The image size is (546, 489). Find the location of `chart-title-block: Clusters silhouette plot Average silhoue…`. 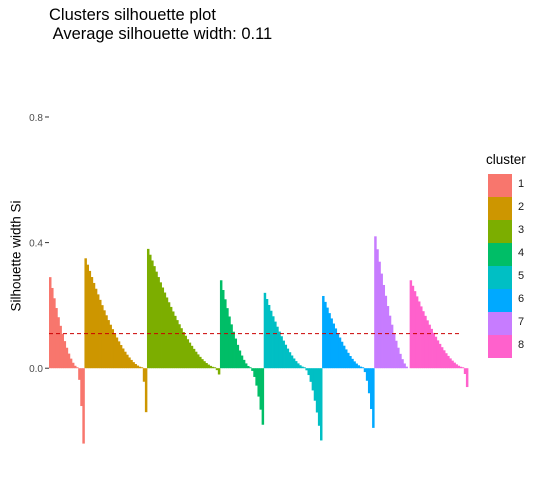

chart-title-block: Clusters silhouette plot Average silhoue… is located at coordinates (160, 25).